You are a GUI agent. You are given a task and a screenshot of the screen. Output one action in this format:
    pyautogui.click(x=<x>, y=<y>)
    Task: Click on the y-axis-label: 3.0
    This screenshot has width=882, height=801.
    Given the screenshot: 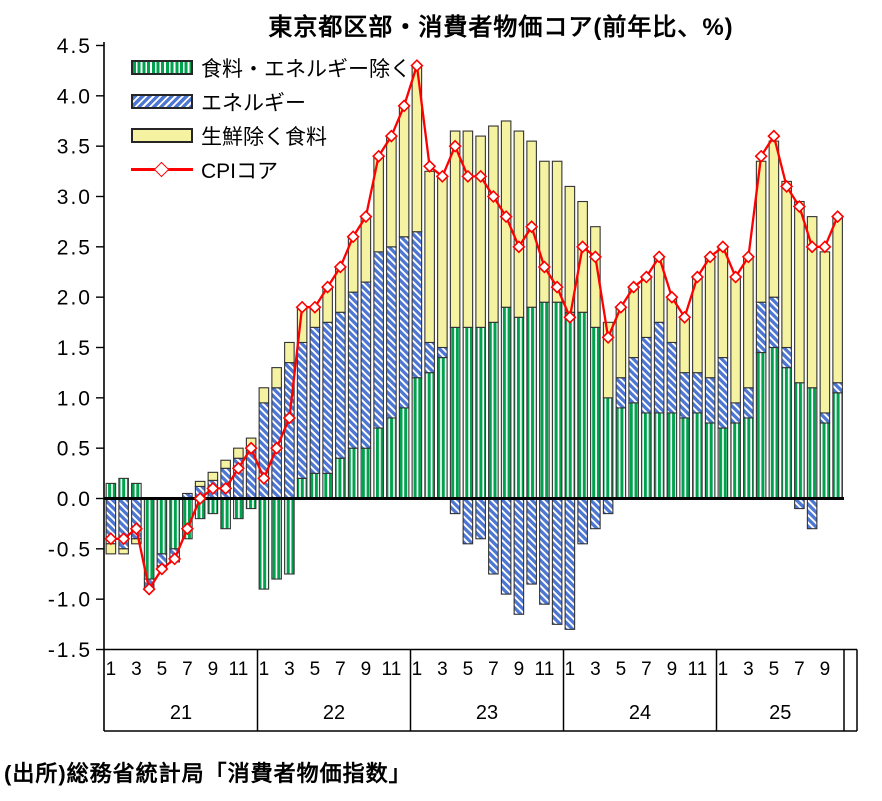 What is the action you would take?
    pyautogui.click(x=74, y=197)
    